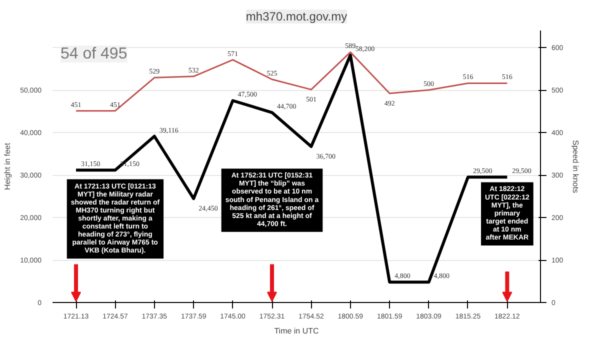 This screenshot has height=338, width=600. I want to click on y-axis-title: Height in feet, so click(7, 166).